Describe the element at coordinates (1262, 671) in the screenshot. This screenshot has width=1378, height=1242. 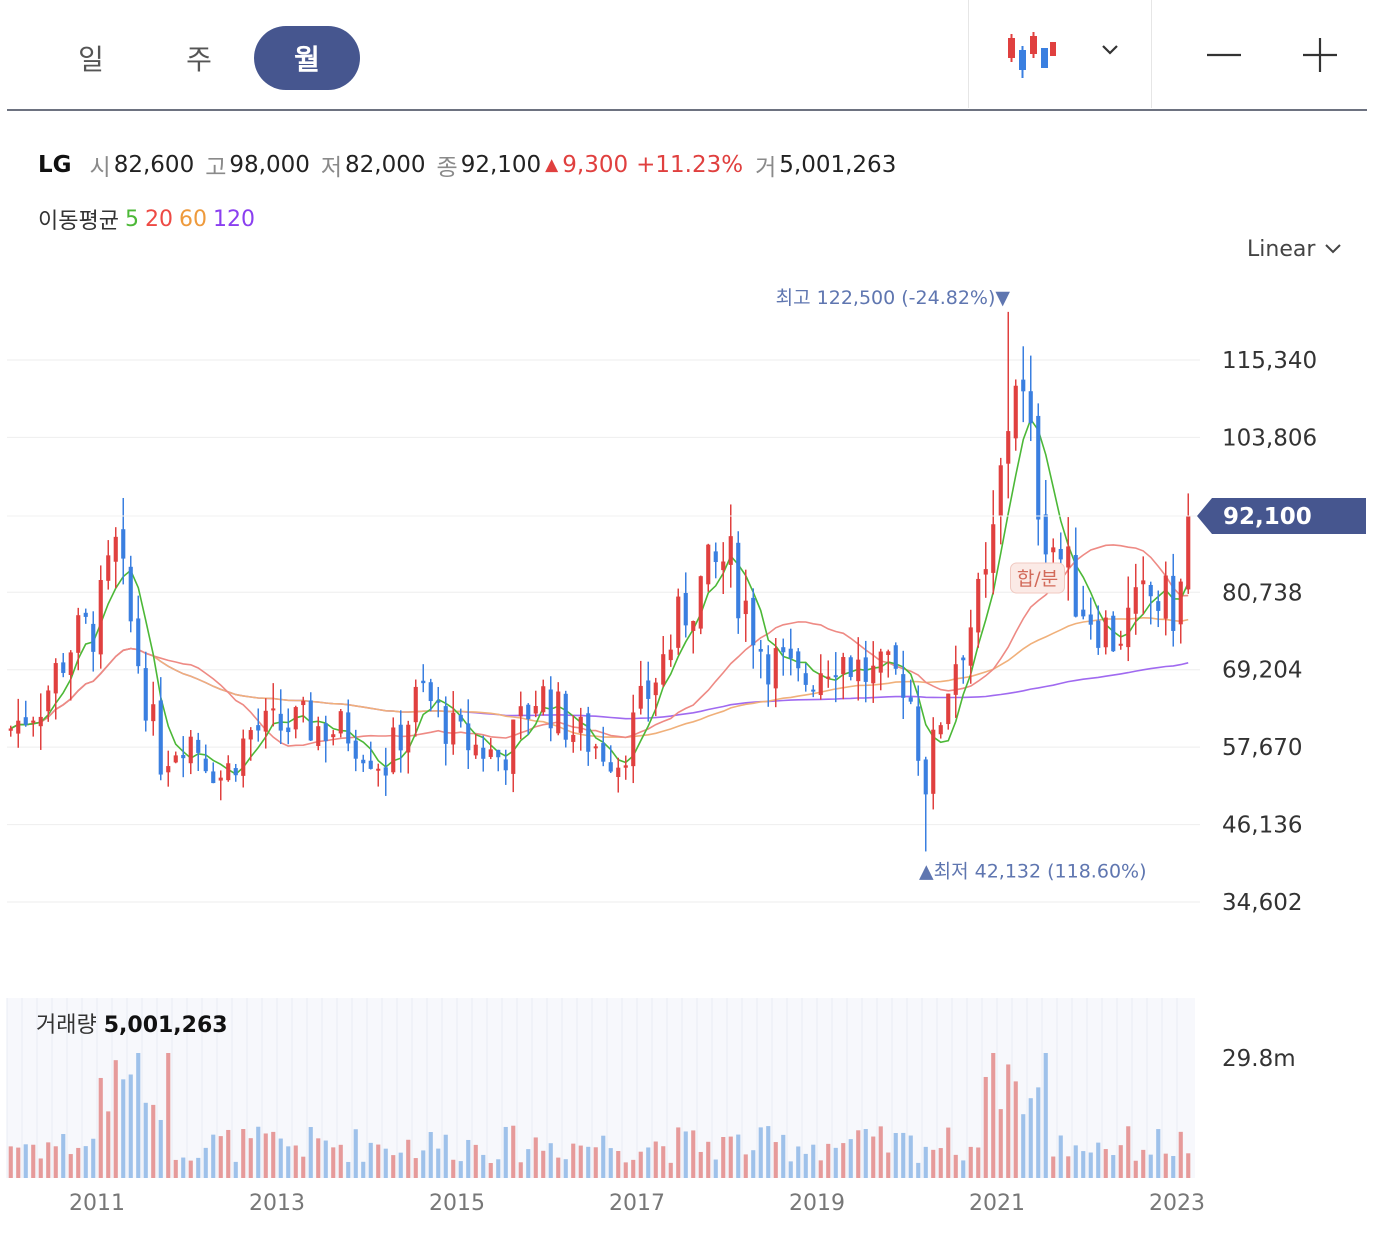
I see `y-tick-label: 69,204` at that location.